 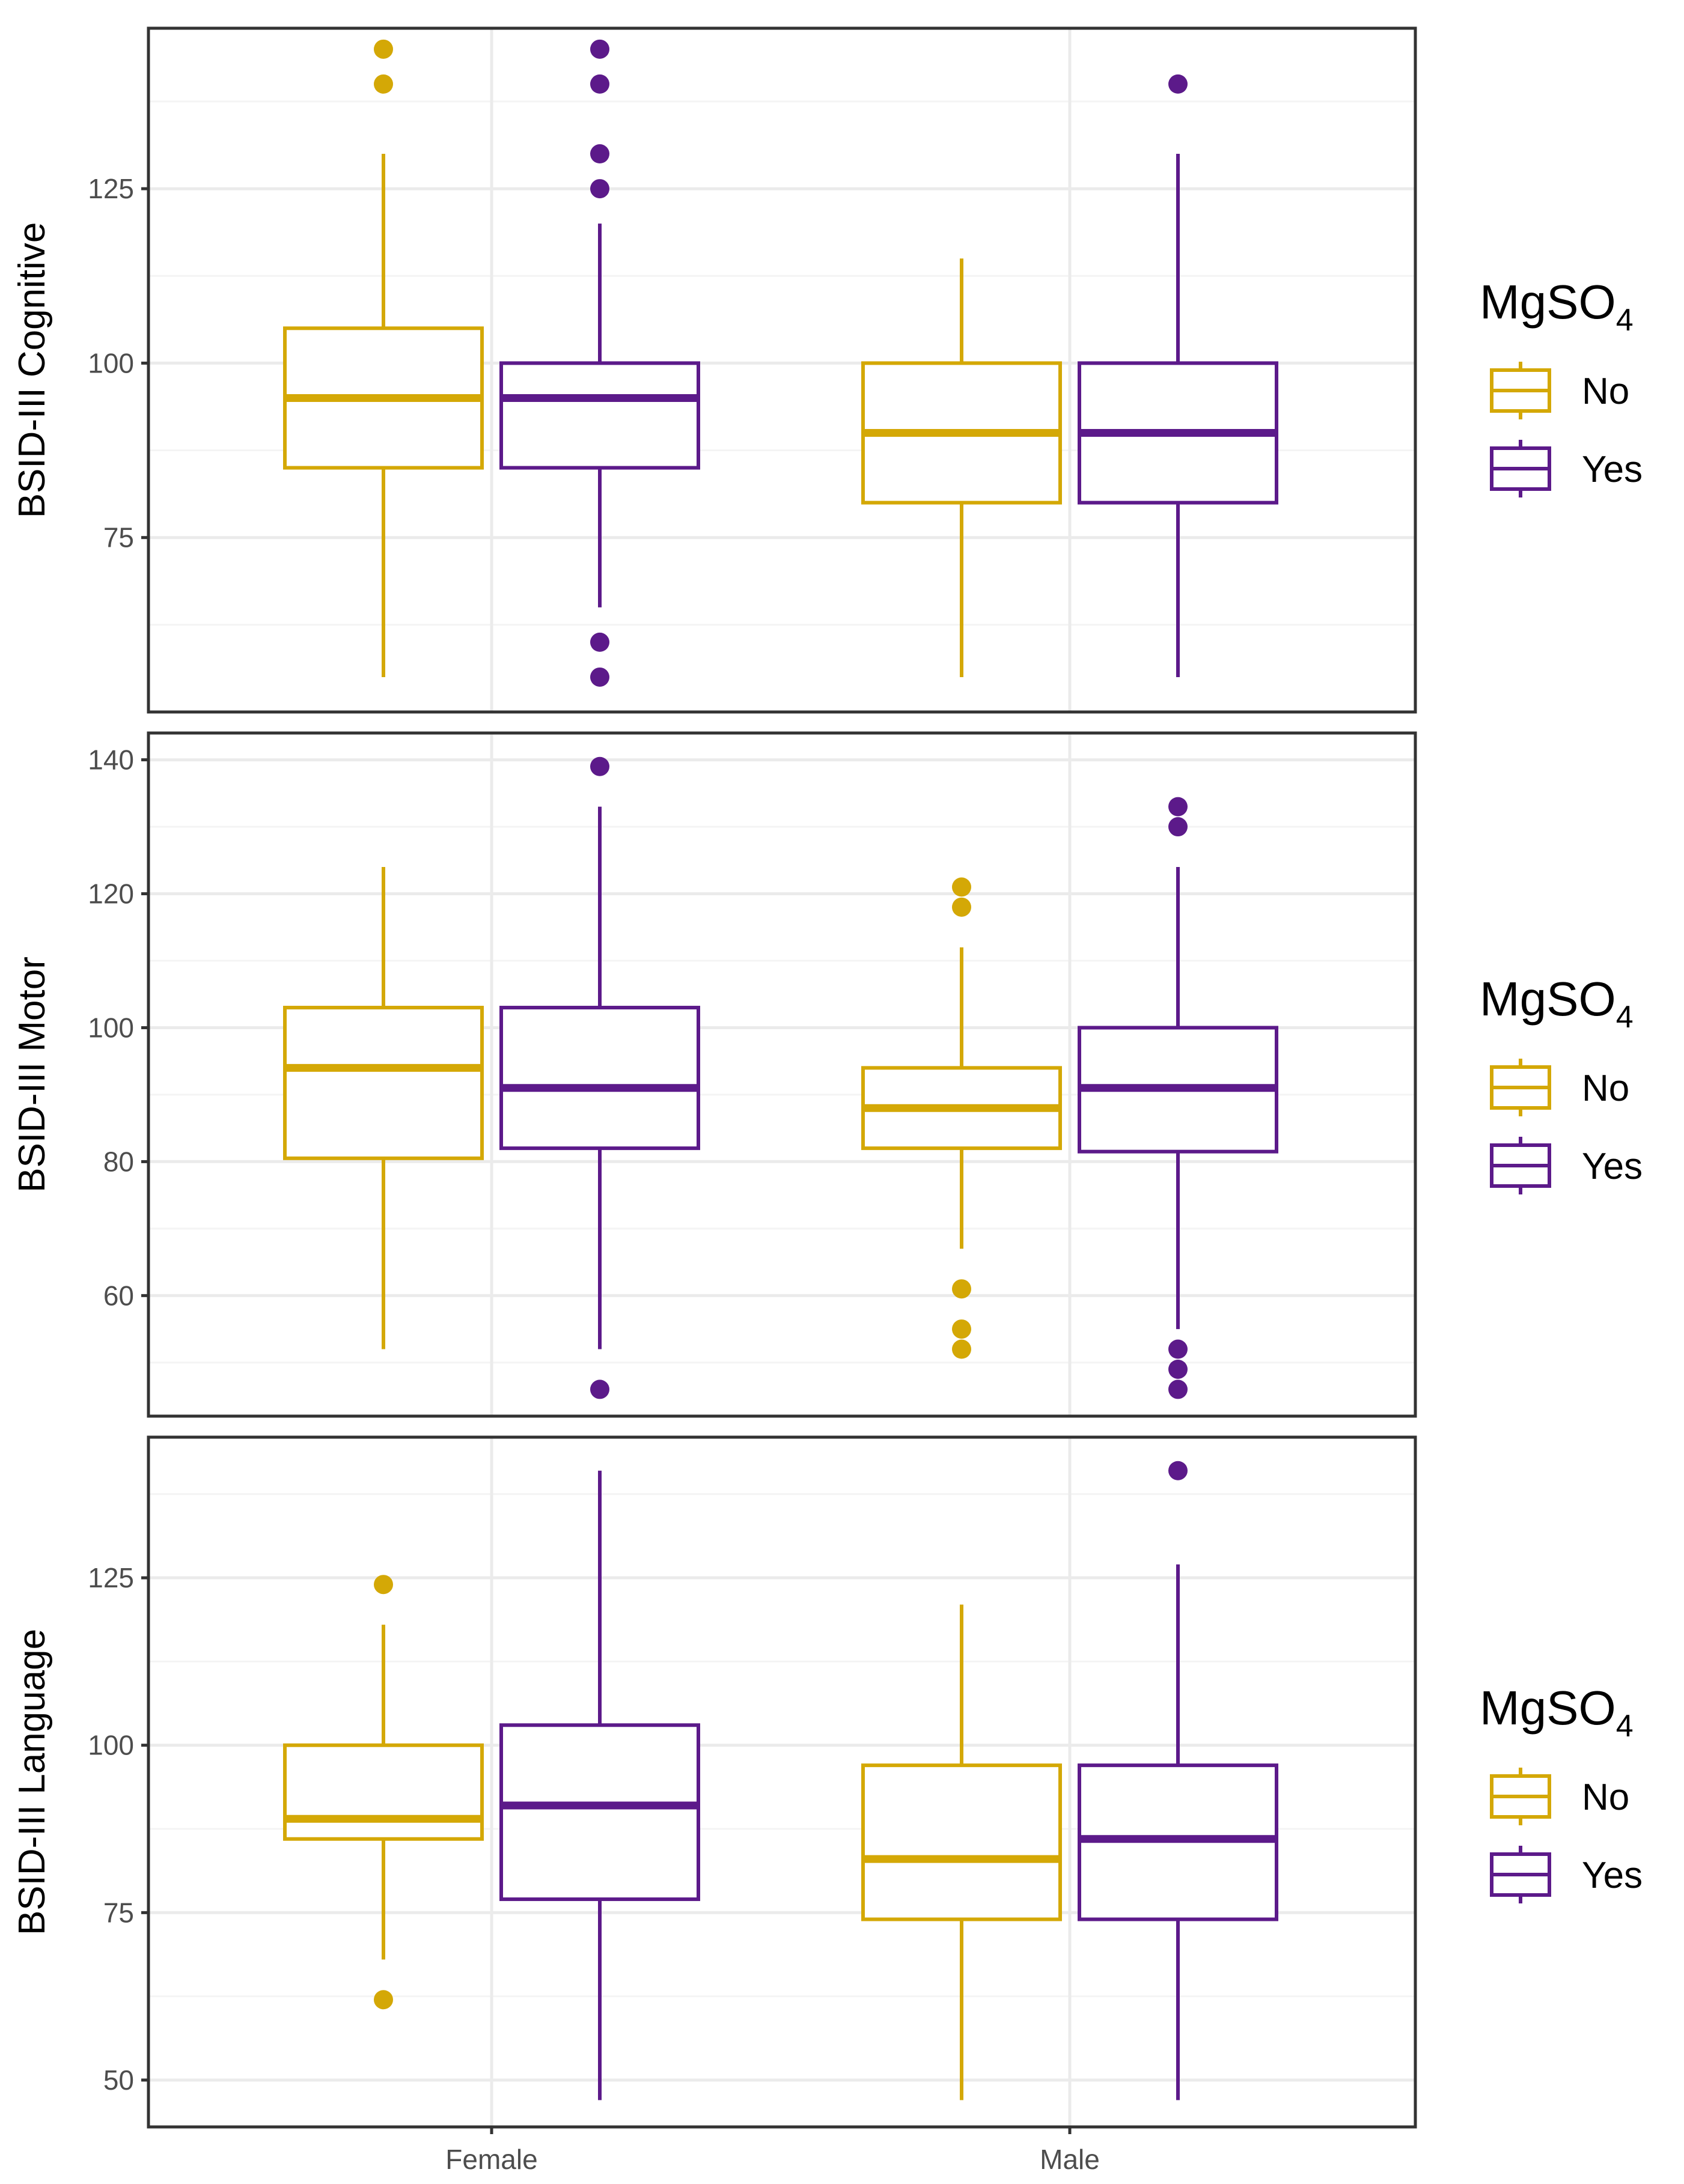 I want to click on y-tick-label: 60, so click(x=118, y=1296).